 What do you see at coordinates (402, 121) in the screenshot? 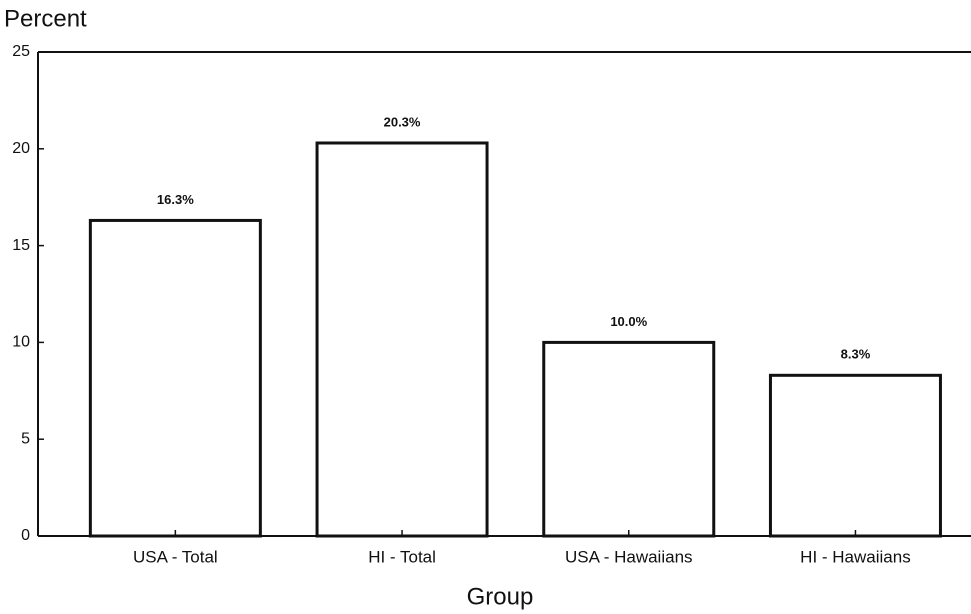
I see `value-label: 20.3%` at bounding box center [402, 121].